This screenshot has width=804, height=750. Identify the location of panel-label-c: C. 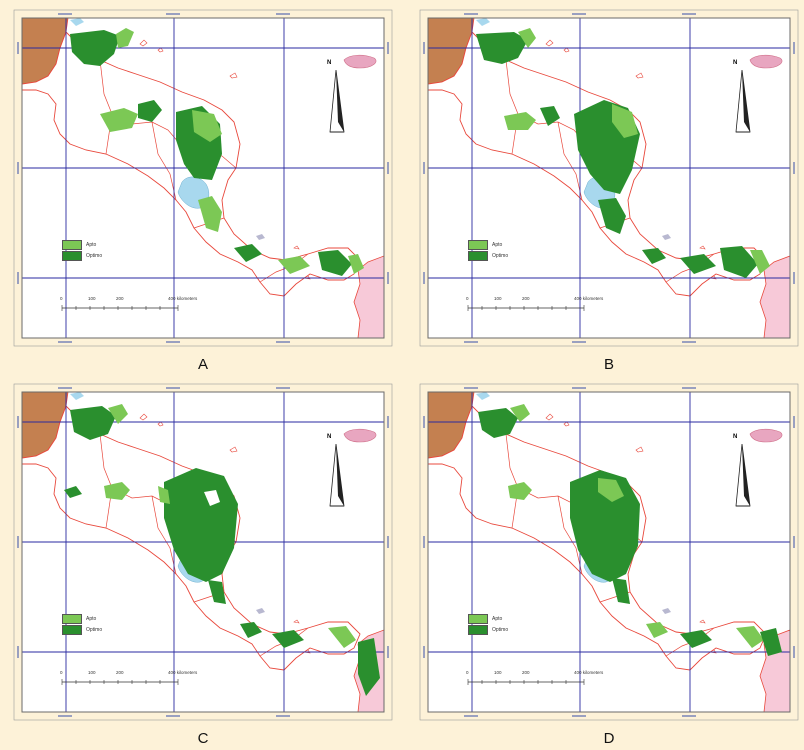
(203, 738).